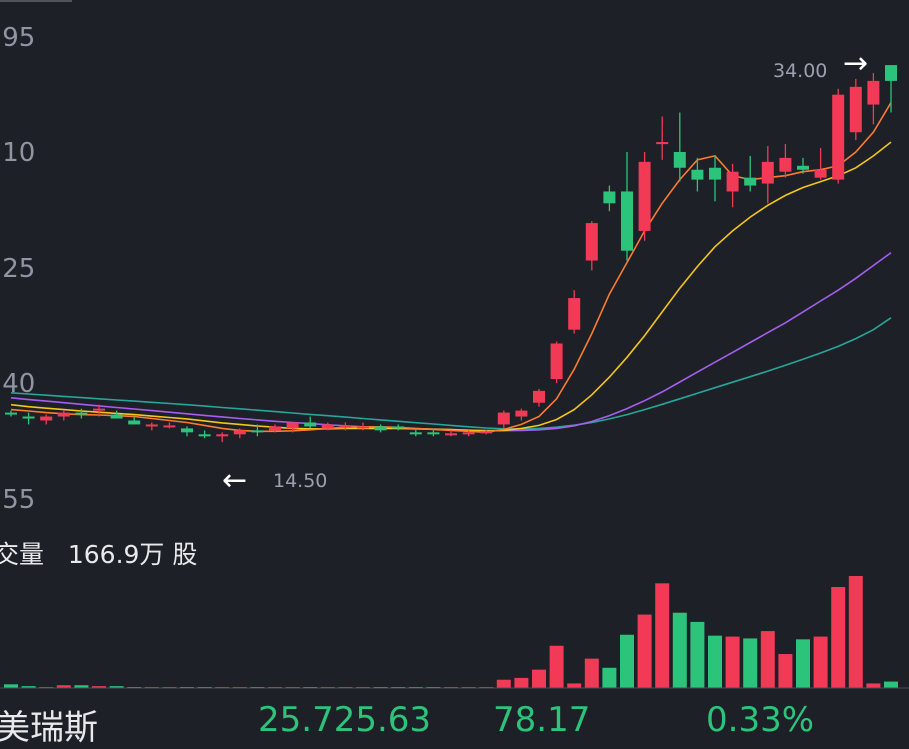 This screenshot has width=909, height=749. Describe the element at coordinates (345, 720) in the screenshot. I see `ticker-price: 25.725.63` at that location.